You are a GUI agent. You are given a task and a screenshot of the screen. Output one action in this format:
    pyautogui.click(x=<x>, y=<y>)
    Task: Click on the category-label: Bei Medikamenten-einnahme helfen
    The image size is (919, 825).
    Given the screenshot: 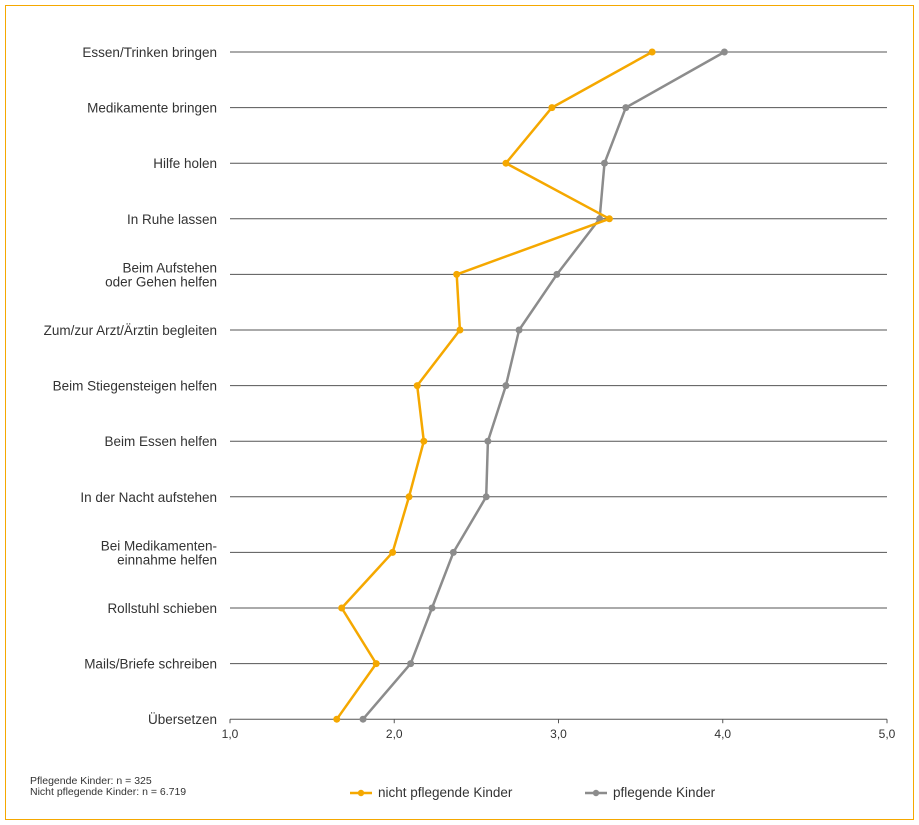 What is the action you would take?
    pyautogui.click(x=159, y=552)
    